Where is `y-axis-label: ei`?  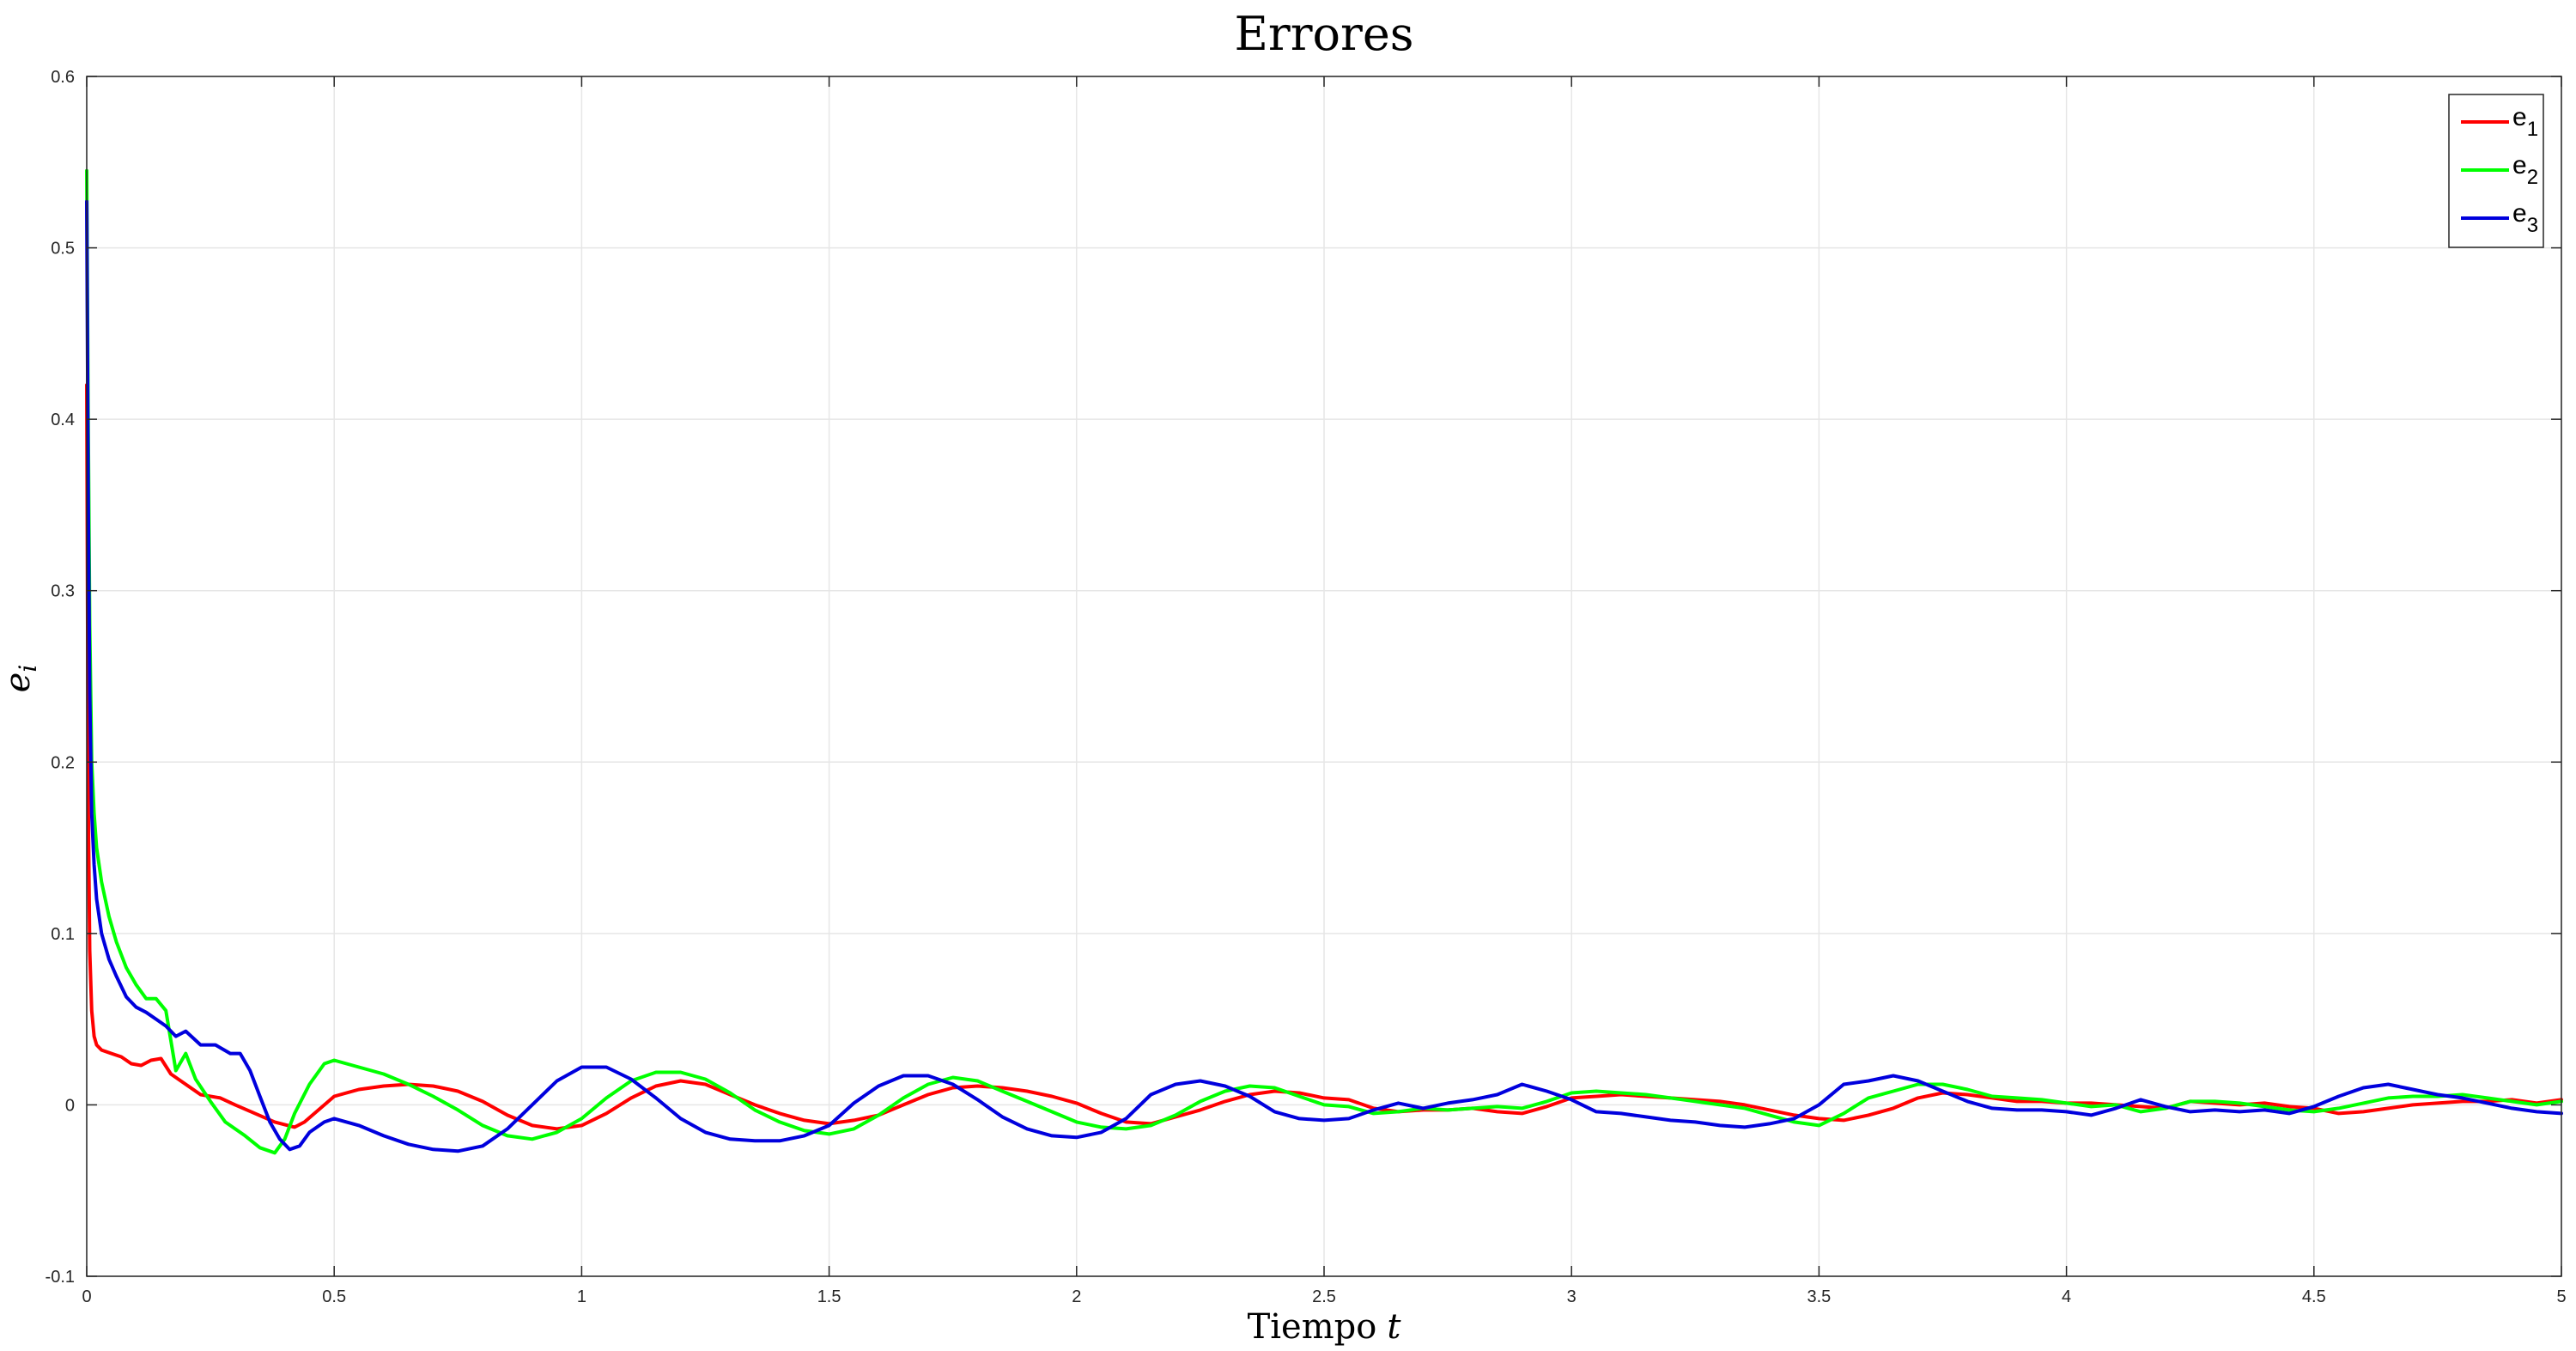
y-axis-label: ei is located at coordinates (21, 679).